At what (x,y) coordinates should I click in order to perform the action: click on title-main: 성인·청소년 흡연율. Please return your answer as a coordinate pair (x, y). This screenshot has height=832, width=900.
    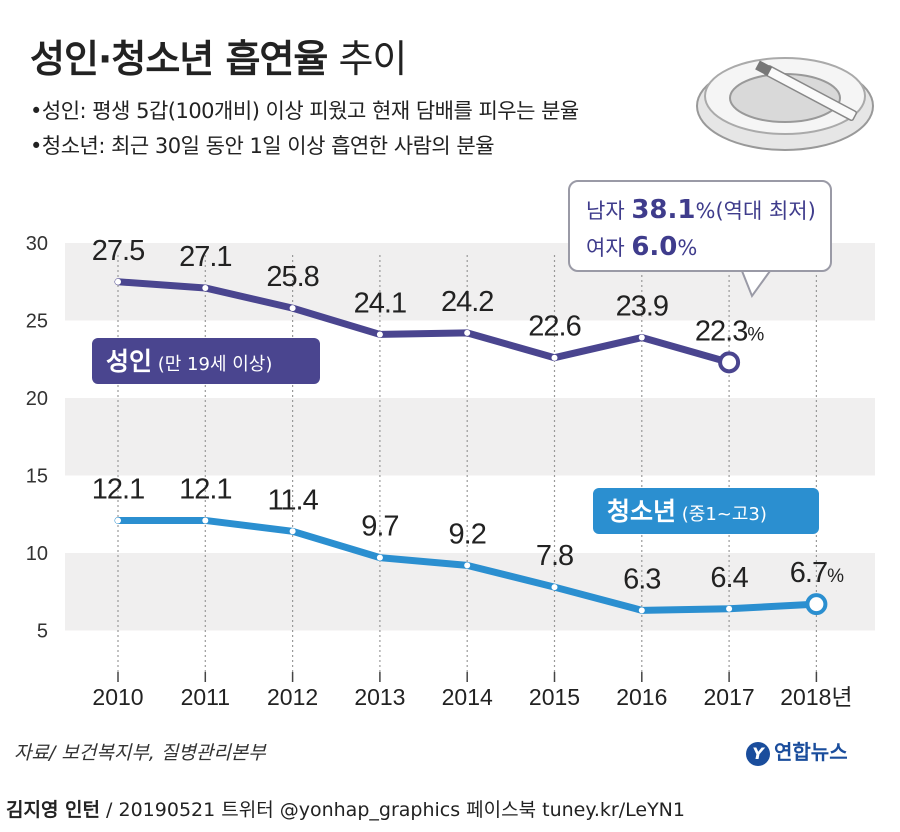
    Looking at the image, I should click on (179, 59).